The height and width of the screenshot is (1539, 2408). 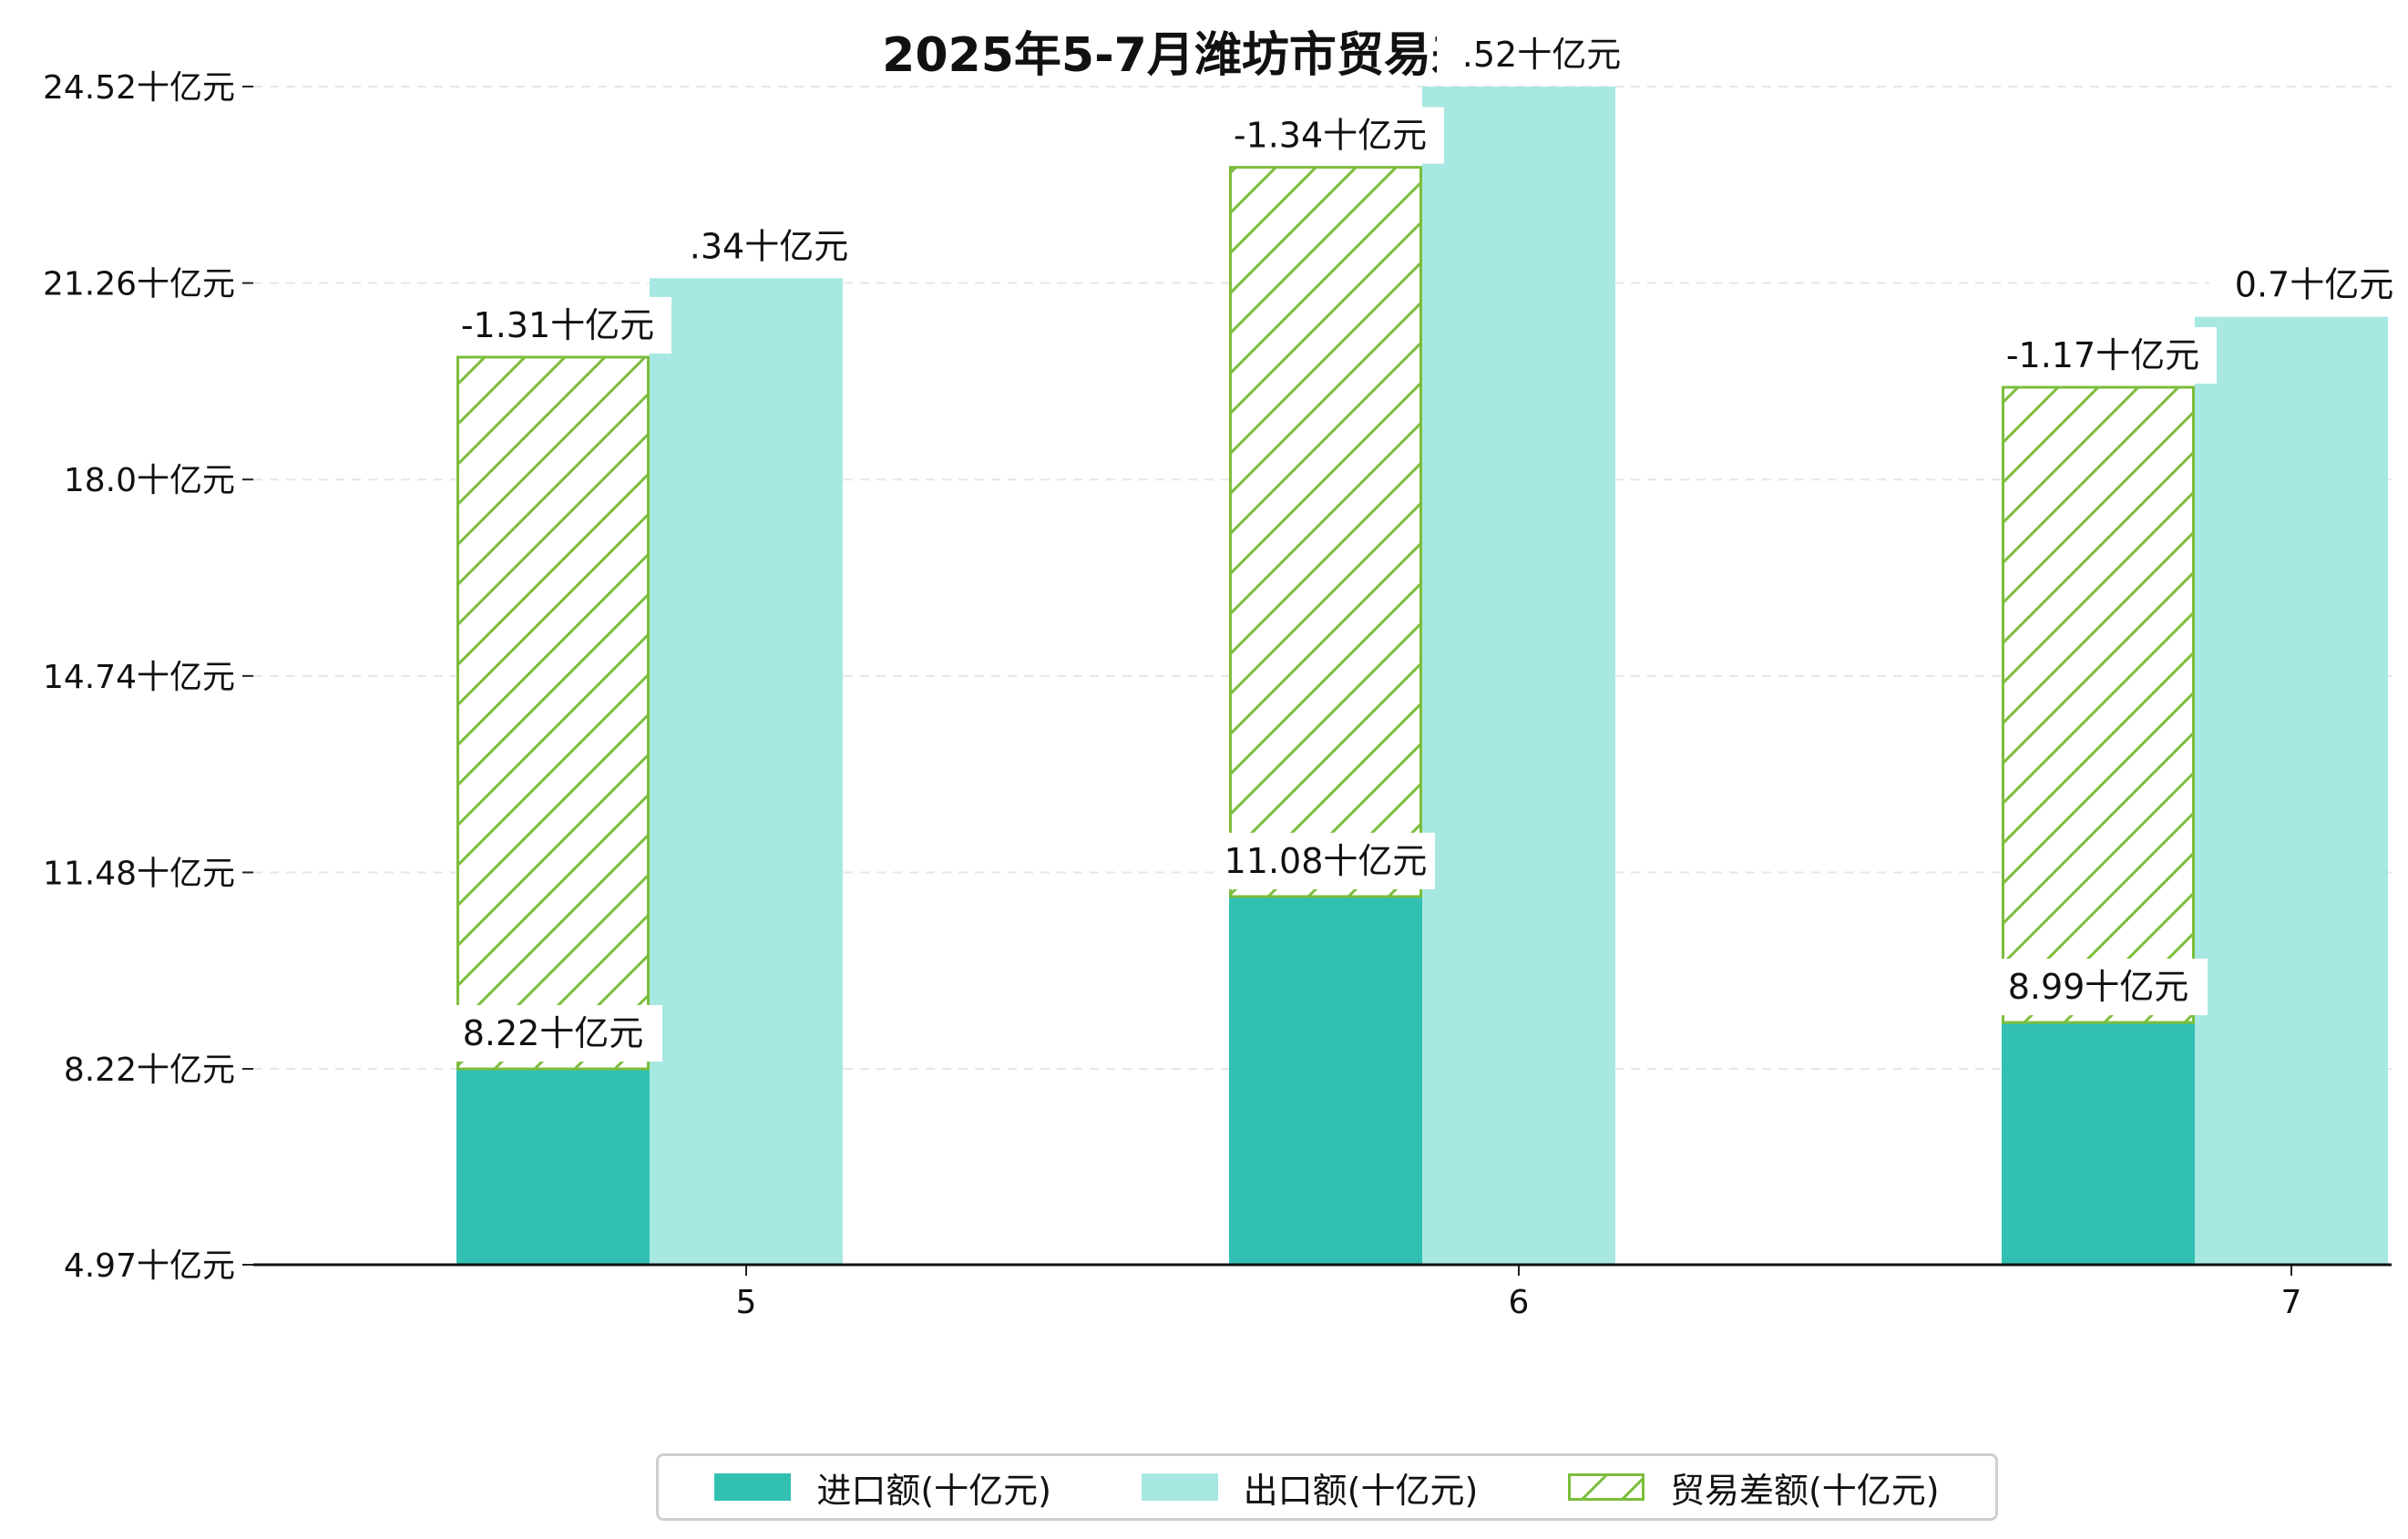 I want to click on data-label-export: 0.7十亿元, so click(x=2314, y=285).